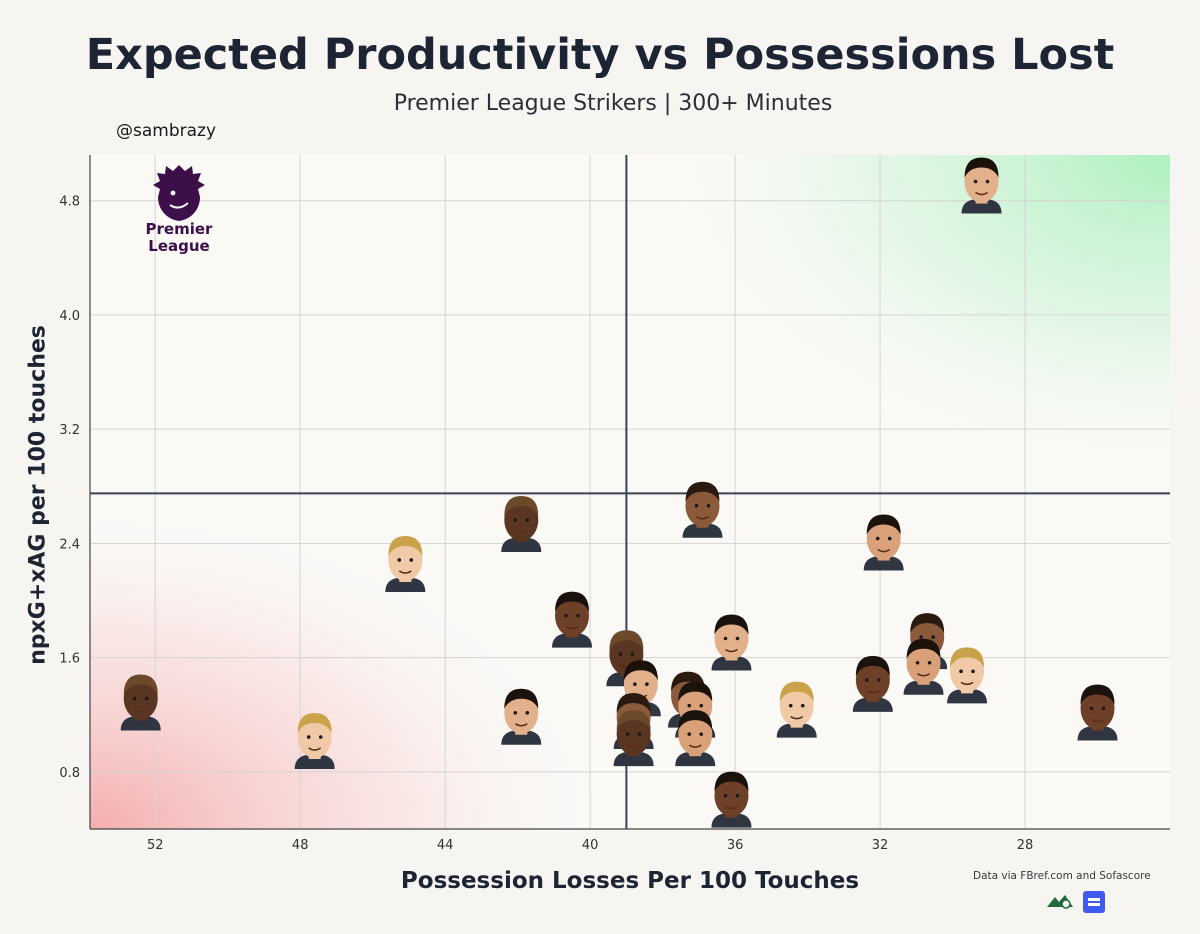 The image size is (1200, 934). What do you see at coordinates (880, 845) in the screenshot?
I see `x-tick-label: 32` at bounding box center [880, 845].